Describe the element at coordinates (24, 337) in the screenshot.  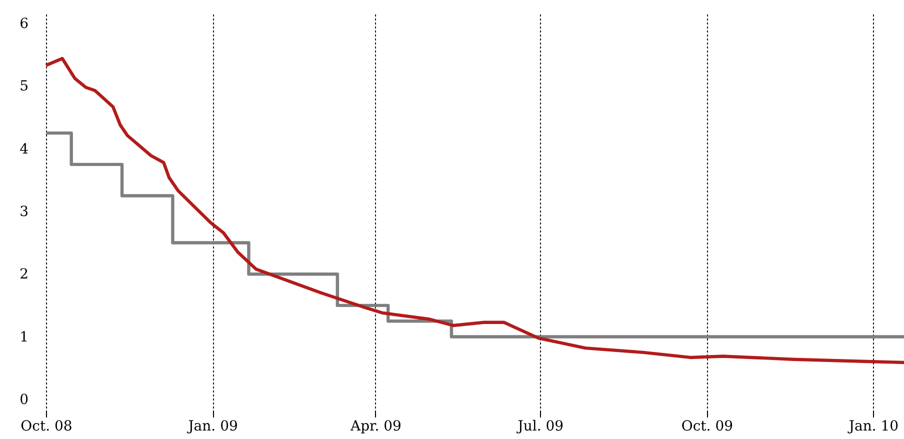
I see `y-tick-label: 1` at that location.